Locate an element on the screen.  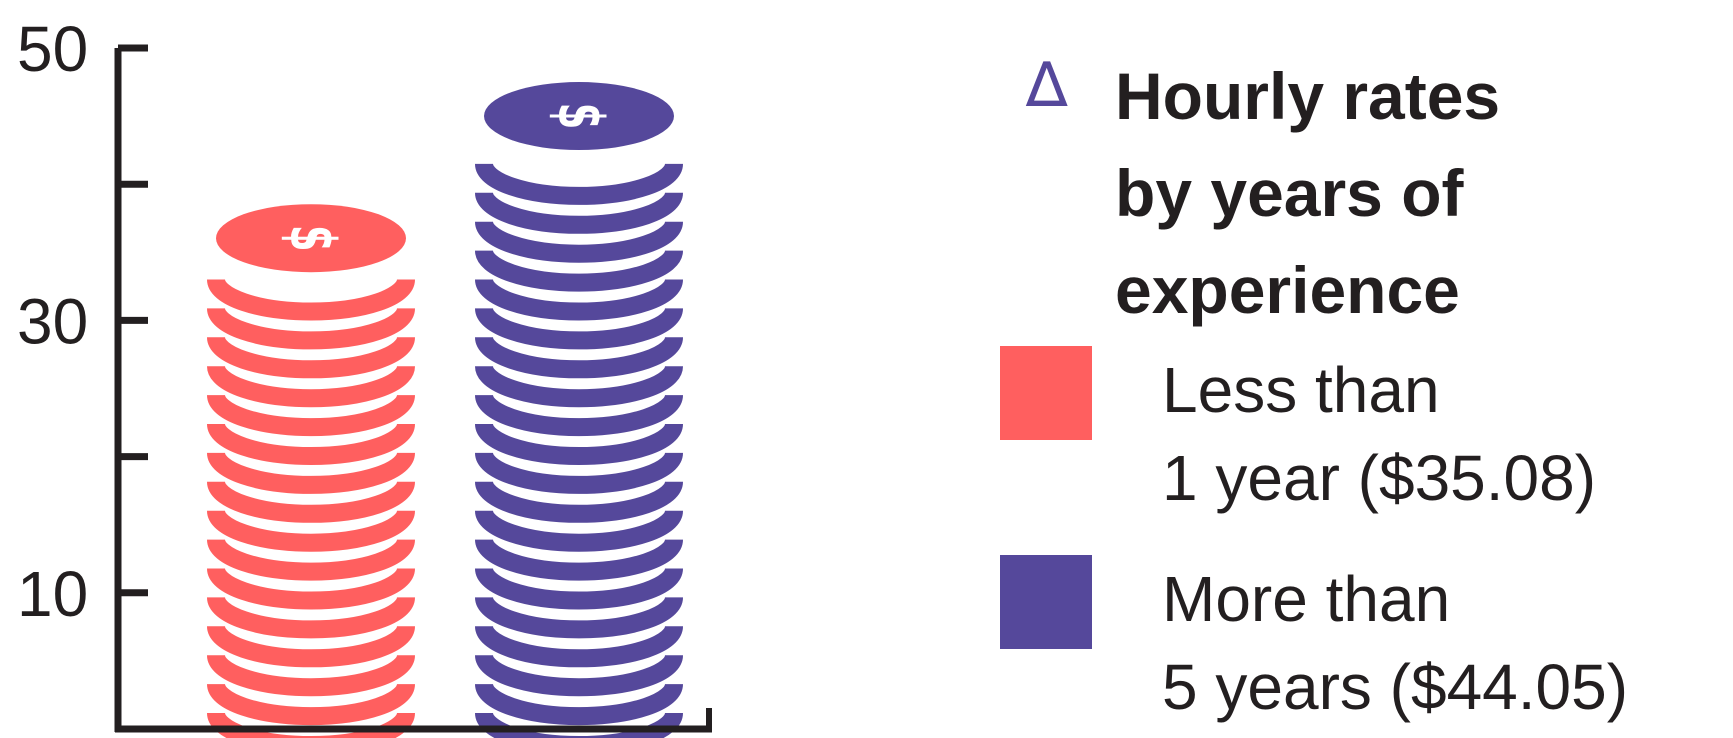
legend-swatch-red is located at coordinates (1046, 393).